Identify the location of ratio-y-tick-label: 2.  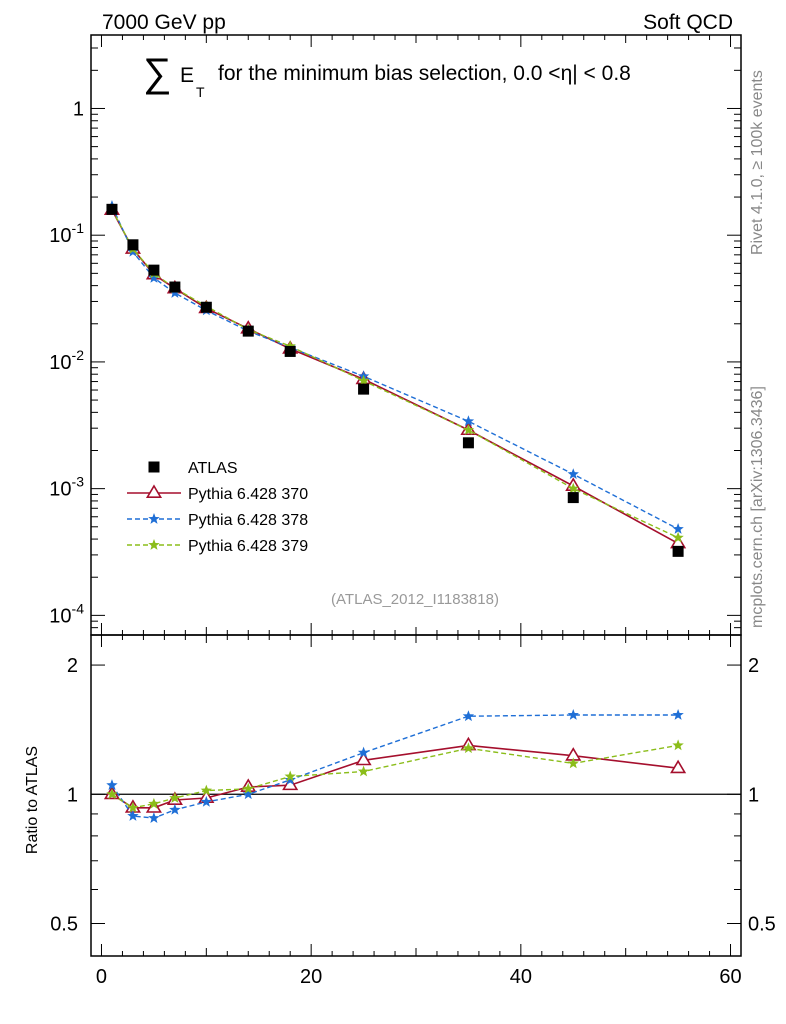
(72, 666).